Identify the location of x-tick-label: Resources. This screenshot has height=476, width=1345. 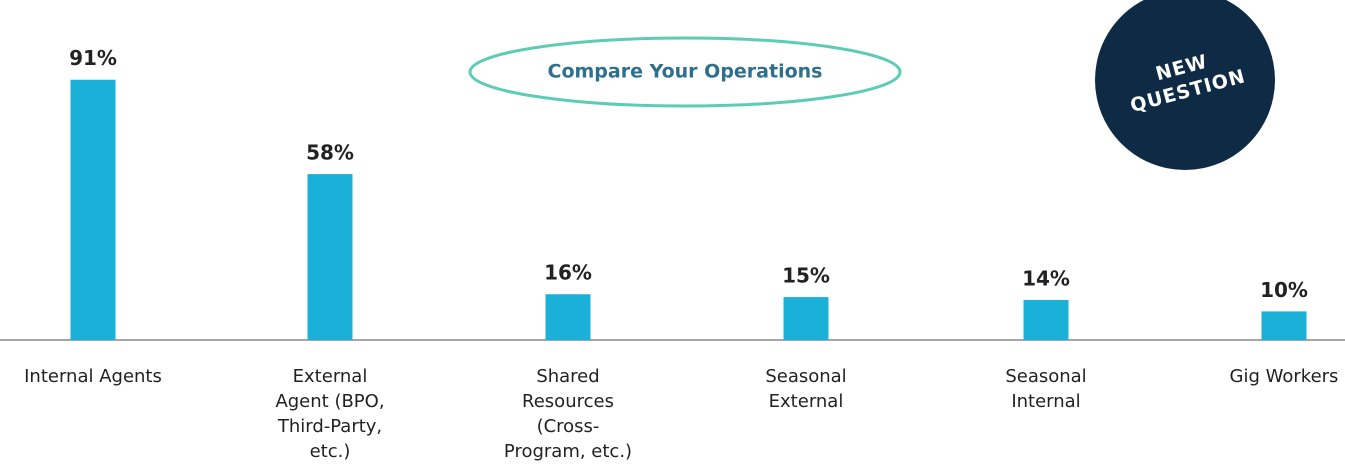
(568, 401).